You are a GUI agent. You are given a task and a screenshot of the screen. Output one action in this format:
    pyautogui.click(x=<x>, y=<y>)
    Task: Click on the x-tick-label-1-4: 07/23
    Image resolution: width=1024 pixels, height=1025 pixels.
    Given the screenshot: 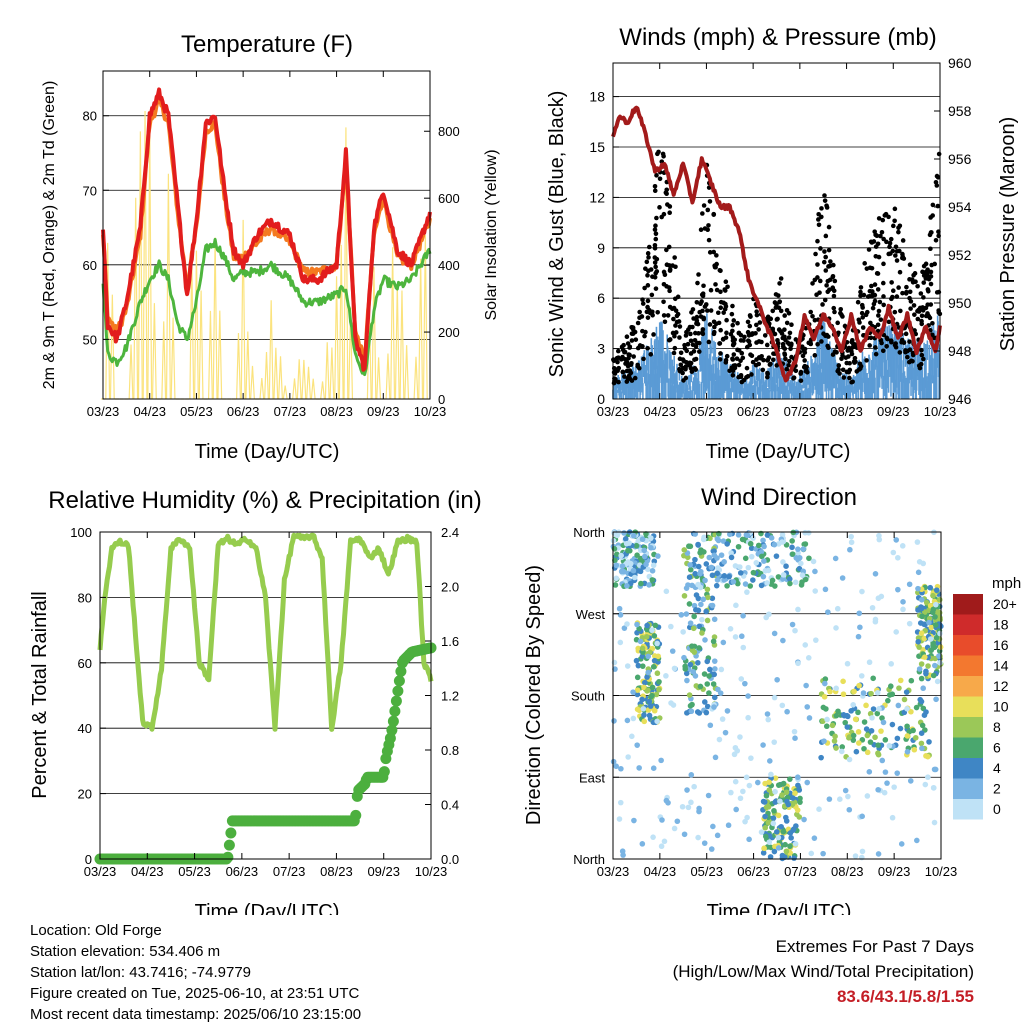 What is the action you would take?
    pyautogui.click(x=800, y=411)
    